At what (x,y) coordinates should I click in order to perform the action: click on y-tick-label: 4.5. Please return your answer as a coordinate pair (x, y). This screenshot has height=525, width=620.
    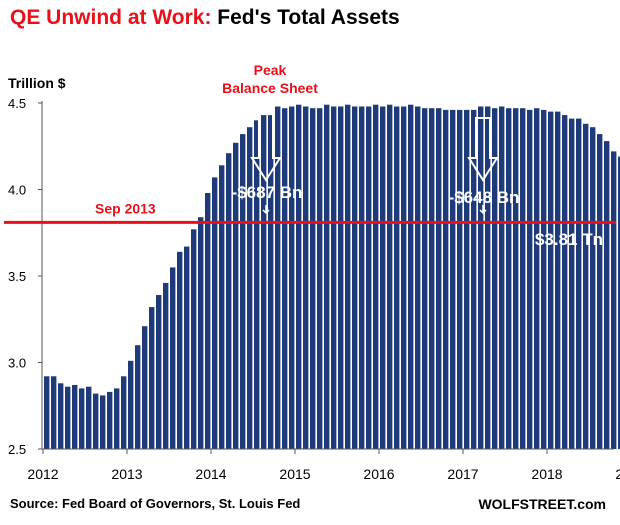
    Looking at the image, I should click on (17, 103).